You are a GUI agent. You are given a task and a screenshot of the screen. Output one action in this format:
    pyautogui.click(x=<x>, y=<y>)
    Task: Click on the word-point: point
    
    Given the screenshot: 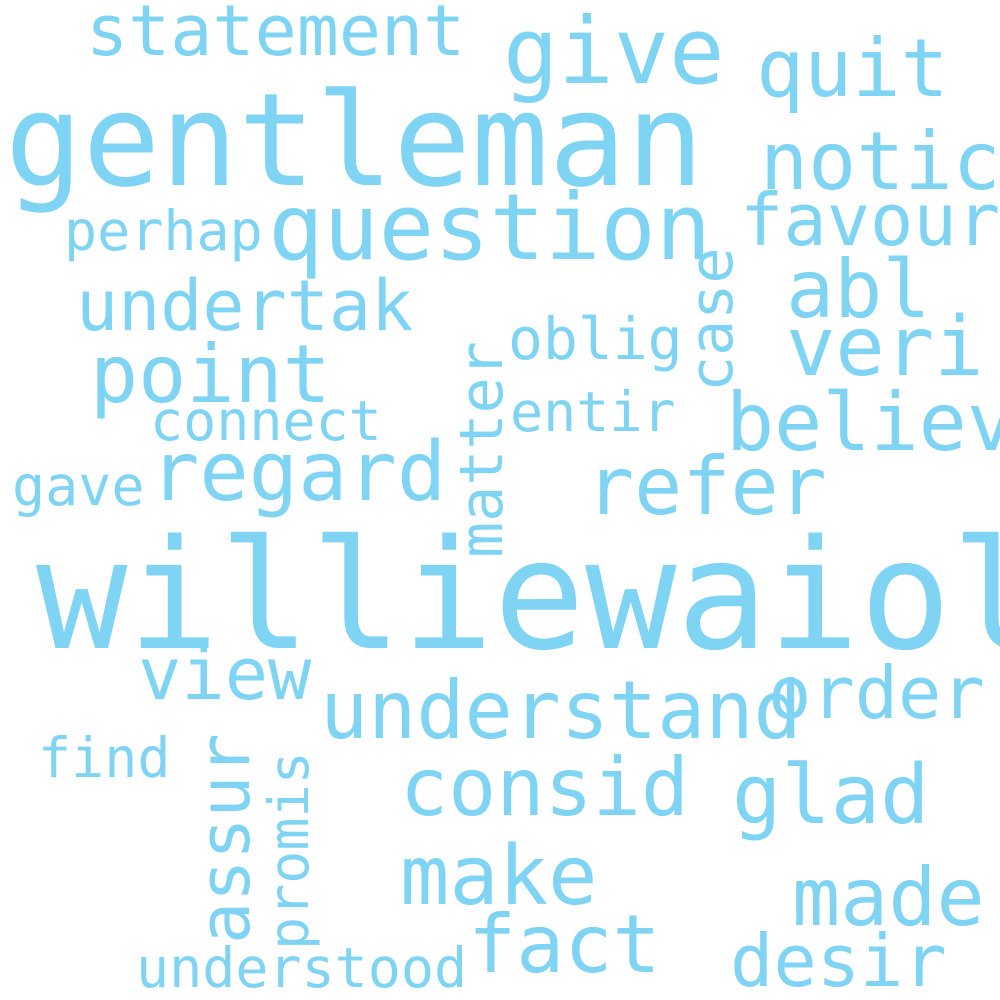 What is the action you would take?
    pyautogui.click(x=210, y=374)
    